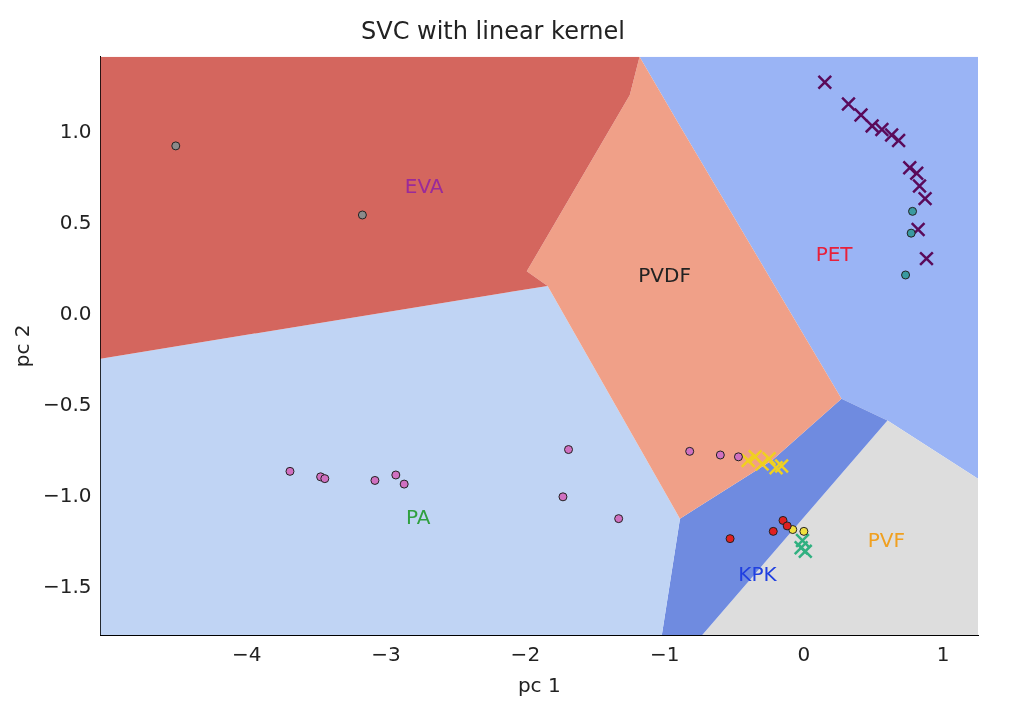 The height and width of the screenshot is (715, 1014). What do you see at coordinates (834, 254) in the screenshot?
I see `annotation: PET` at bounding box center [834, 254].